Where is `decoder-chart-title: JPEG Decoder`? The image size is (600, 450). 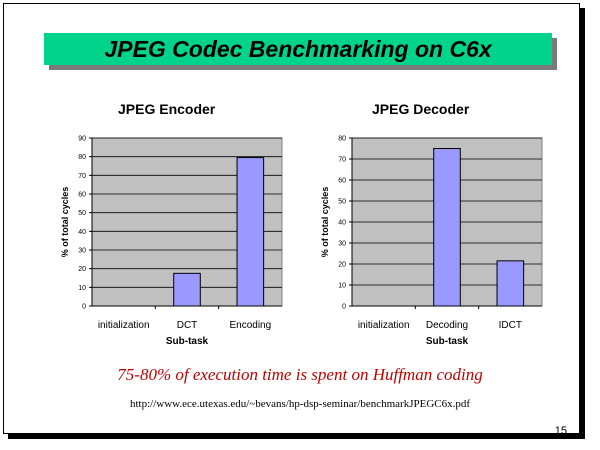
decoder-chart-title: JPEG Decoder is located at coordinates (421, 109).